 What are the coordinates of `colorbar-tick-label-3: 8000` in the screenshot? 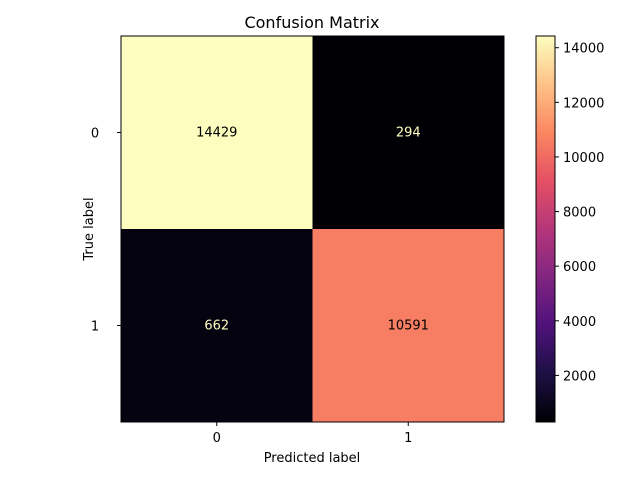 It's located at (579, 213).